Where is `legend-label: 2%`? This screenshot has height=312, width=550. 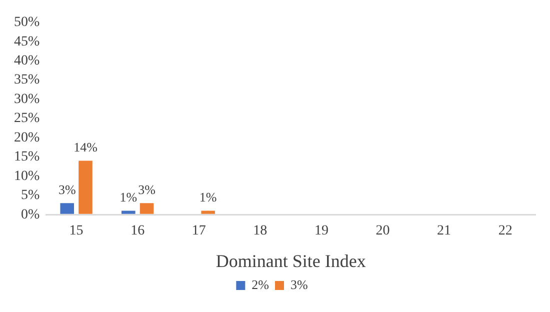
legend-label: 2% is located at coordinates (261, 284).